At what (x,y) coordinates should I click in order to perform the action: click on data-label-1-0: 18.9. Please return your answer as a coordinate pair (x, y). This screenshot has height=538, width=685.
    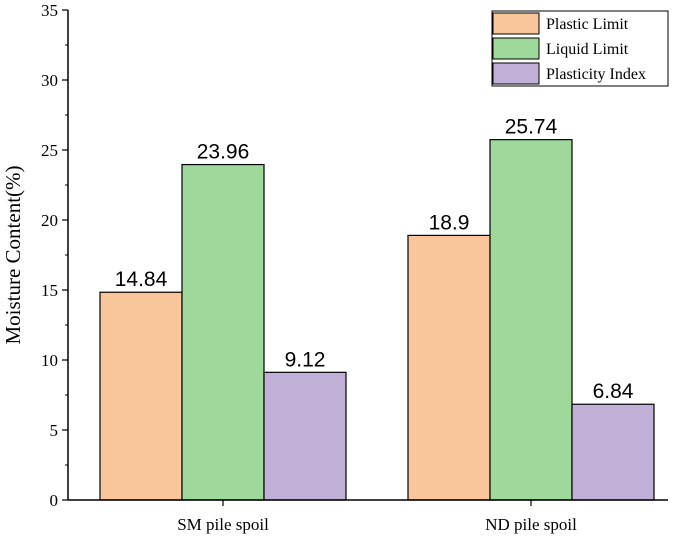
    Looking at the image, I should click on (449, 222).